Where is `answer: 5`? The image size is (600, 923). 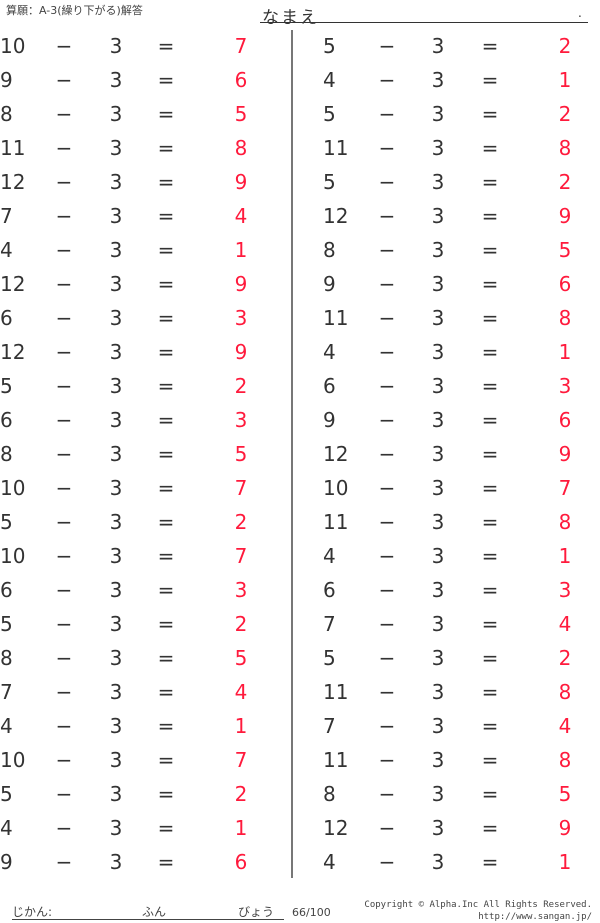
answer: 5 is located at coordinates (241, 658).